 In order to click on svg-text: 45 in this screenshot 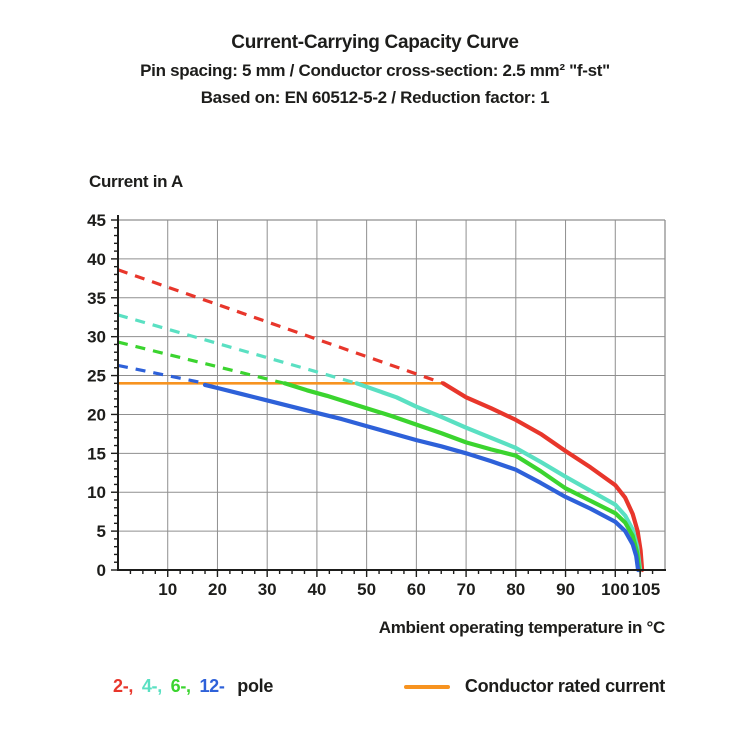, I will do `click(96, 220)`.